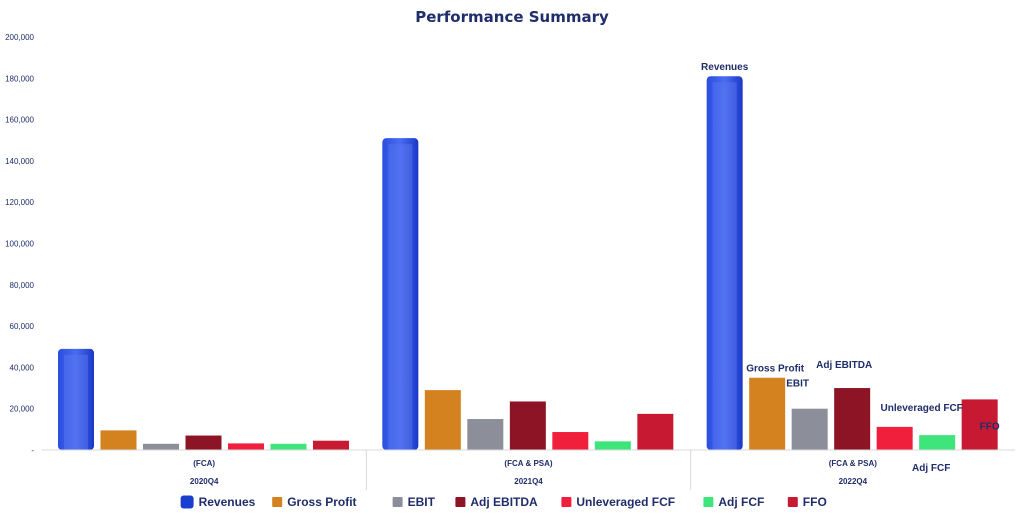  Describe the element at coordinates (442, 420) in the screenshot. I see `bar-gross-profit-2021q4` at that location.